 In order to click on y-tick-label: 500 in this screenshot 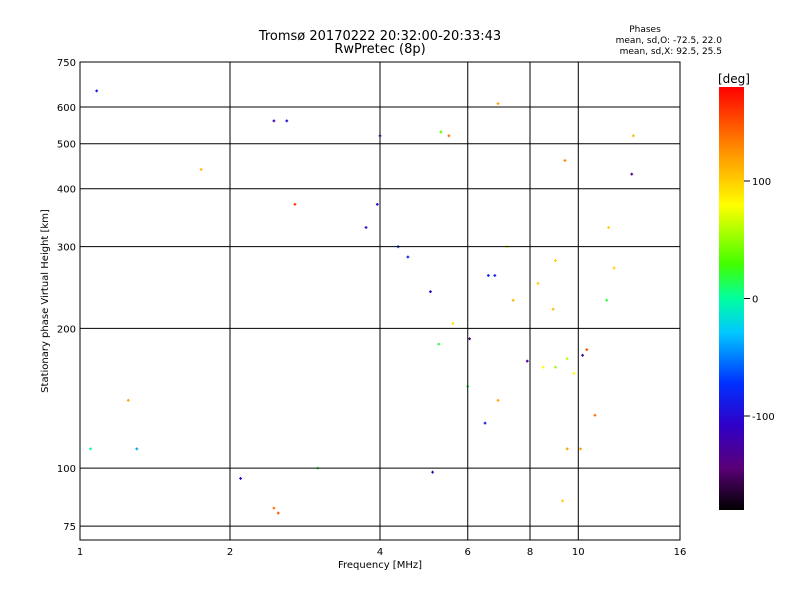, I will do `click(66, 145)`.